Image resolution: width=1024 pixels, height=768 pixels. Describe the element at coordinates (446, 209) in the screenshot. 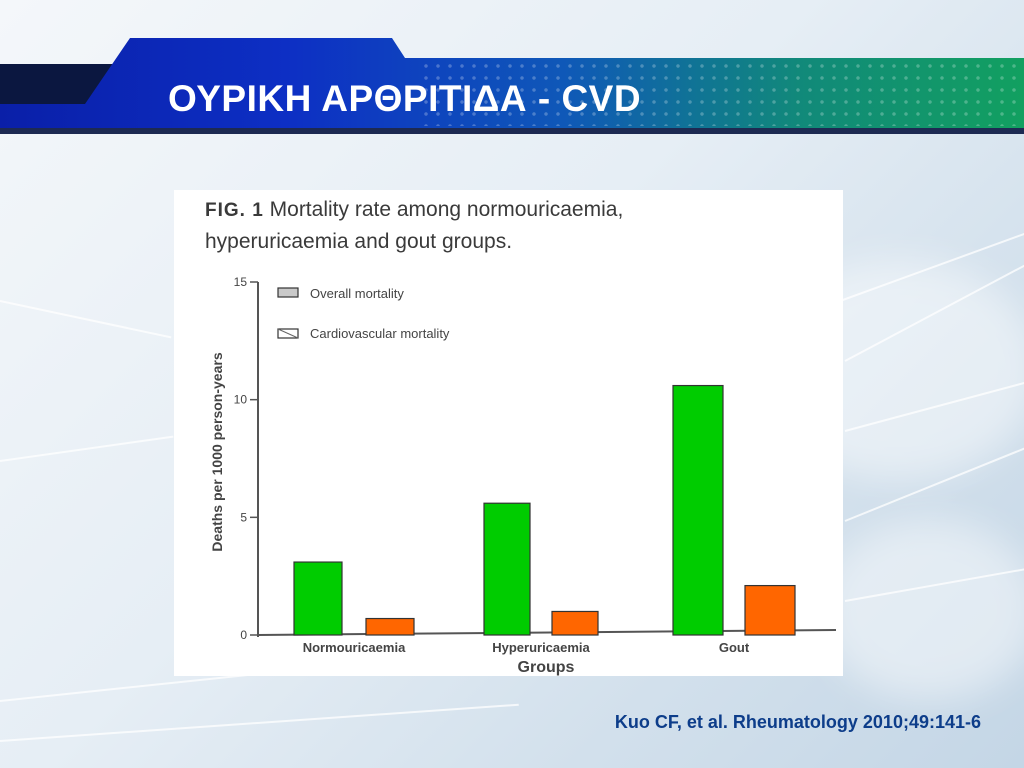

I see `figure-caption-line1: Mortality rate among normouricaemia,` at that location.